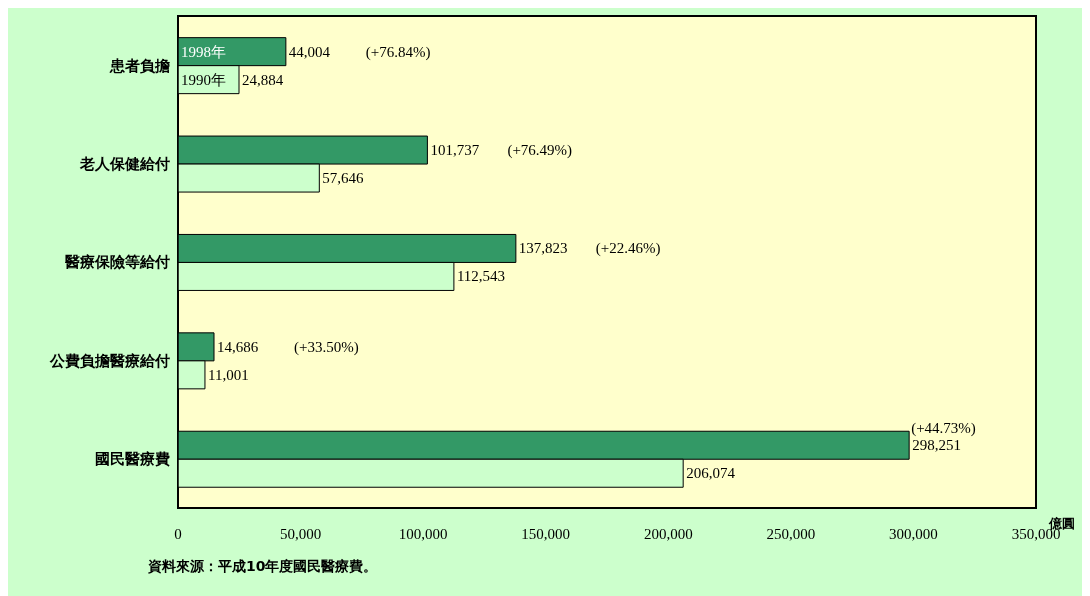 The height and width of the screenshot is (596, 1090). Describe the element at coordinates (326, 347) in the screenshot. I see `annotation: (+33.50%)` at that location.